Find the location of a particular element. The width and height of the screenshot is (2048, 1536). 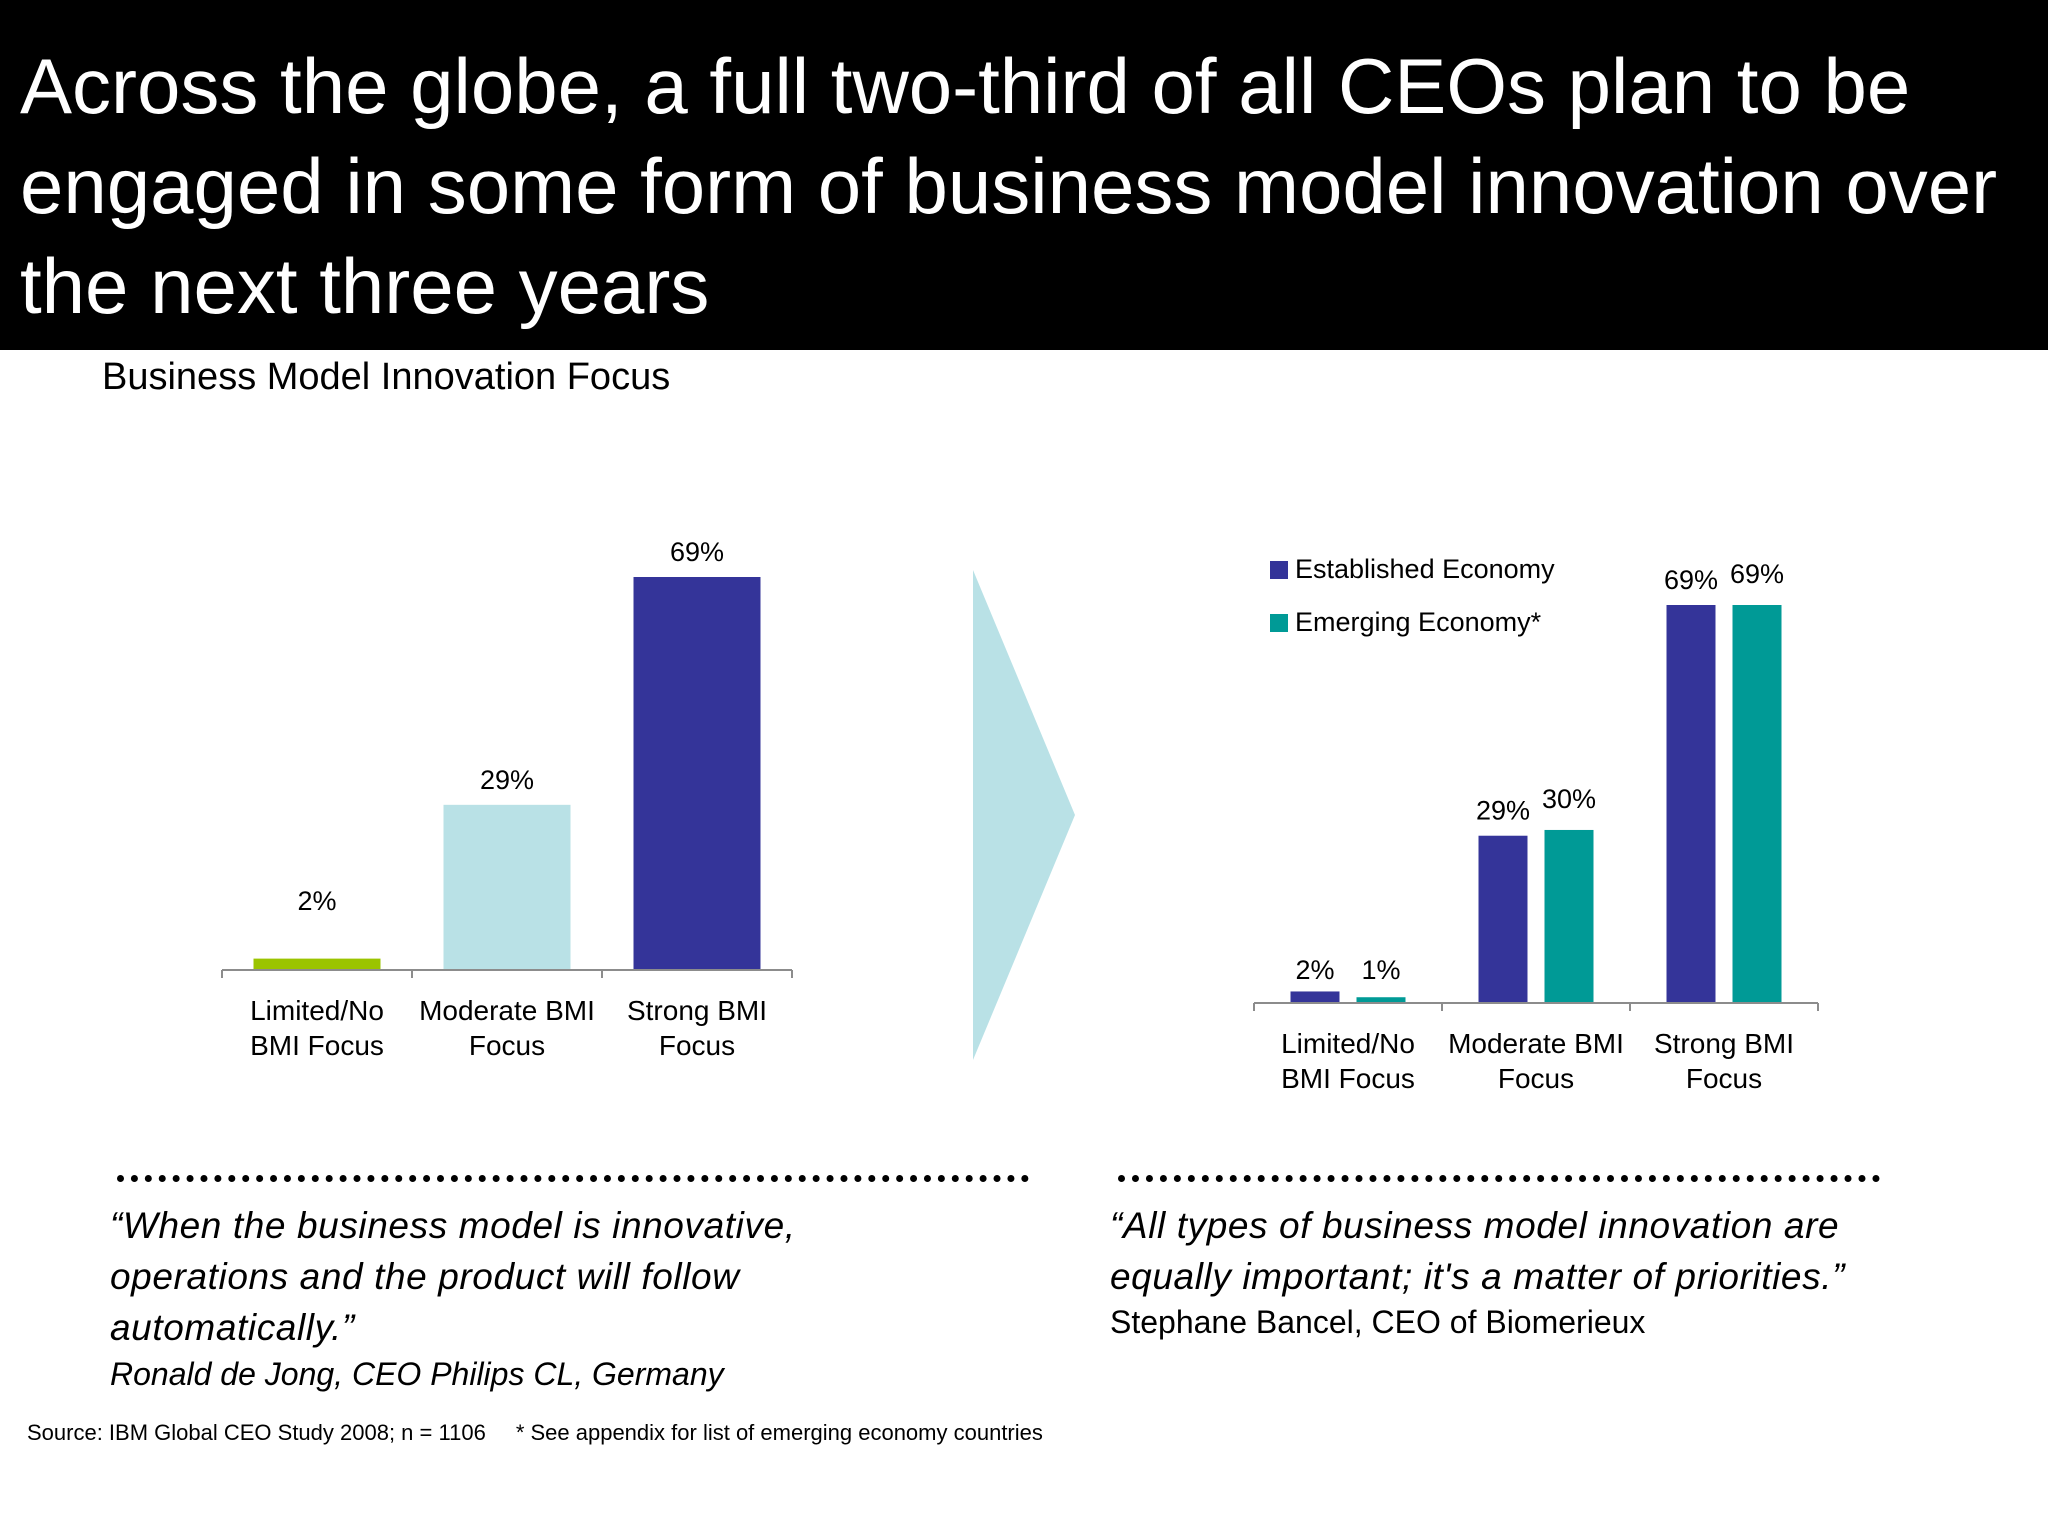

chart1-value-label: 29% is located at coordinates (507, 780).